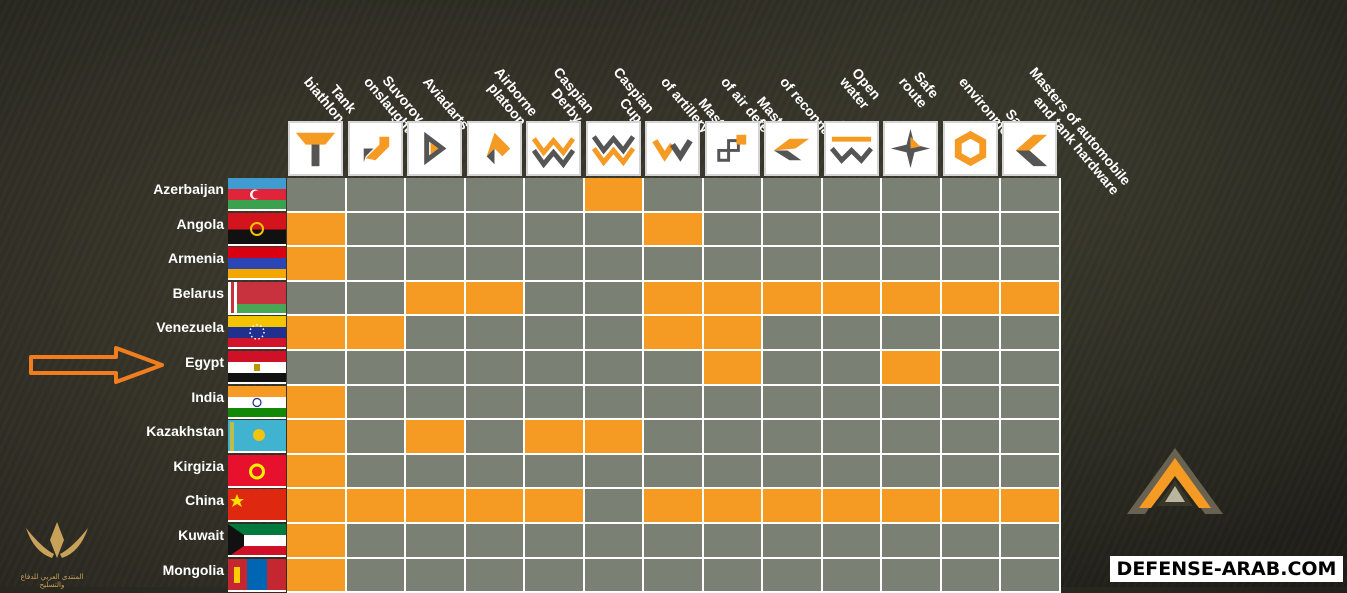 Image resolution: width=1347 pixels, height=593 pixels. I want to click on country-name: Kuwait, so click(201, 535).